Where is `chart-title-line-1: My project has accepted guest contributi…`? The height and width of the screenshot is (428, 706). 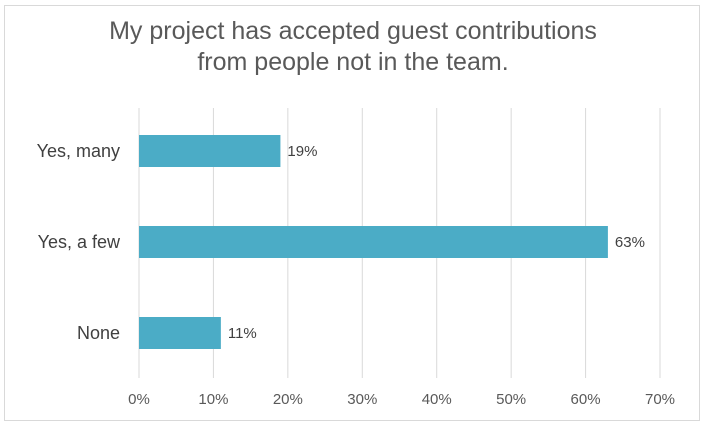 chart-title-line-1: My project has accepted guest contributi… is located at coordinates (353, 31).